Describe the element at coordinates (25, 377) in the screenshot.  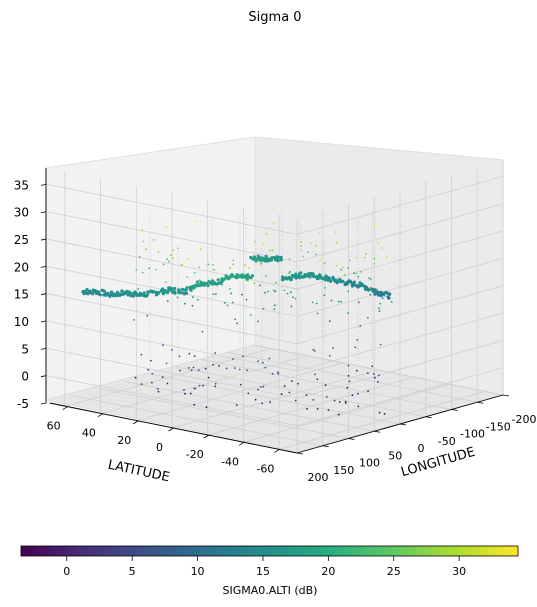
I see `z-tick-label: 0` at that location.